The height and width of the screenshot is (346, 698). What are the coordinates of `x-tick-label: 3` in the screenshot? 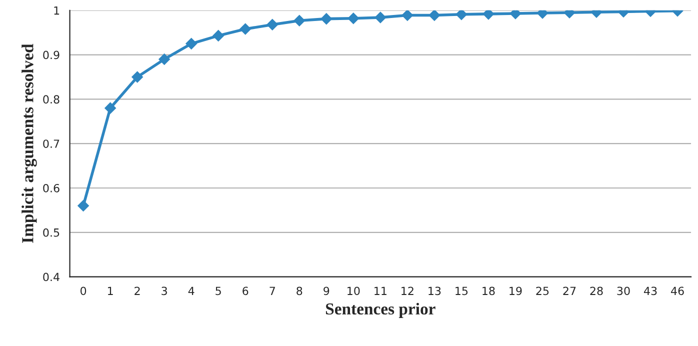 It's located at (164, 291).